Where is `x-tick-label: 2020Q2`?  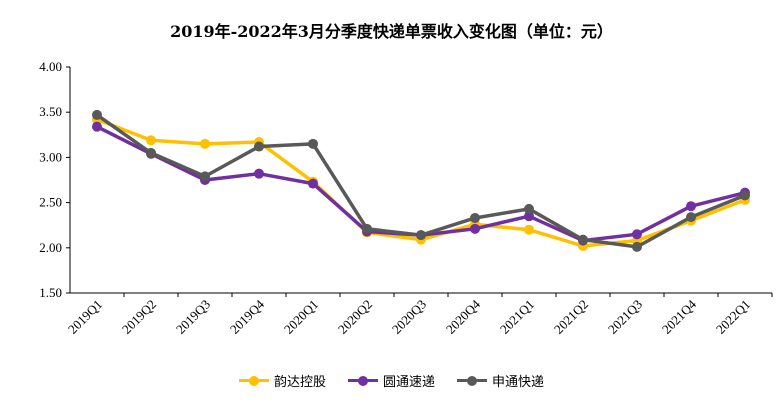
x-tick-label: 2020Q2 is located at coordinates (355, 317).